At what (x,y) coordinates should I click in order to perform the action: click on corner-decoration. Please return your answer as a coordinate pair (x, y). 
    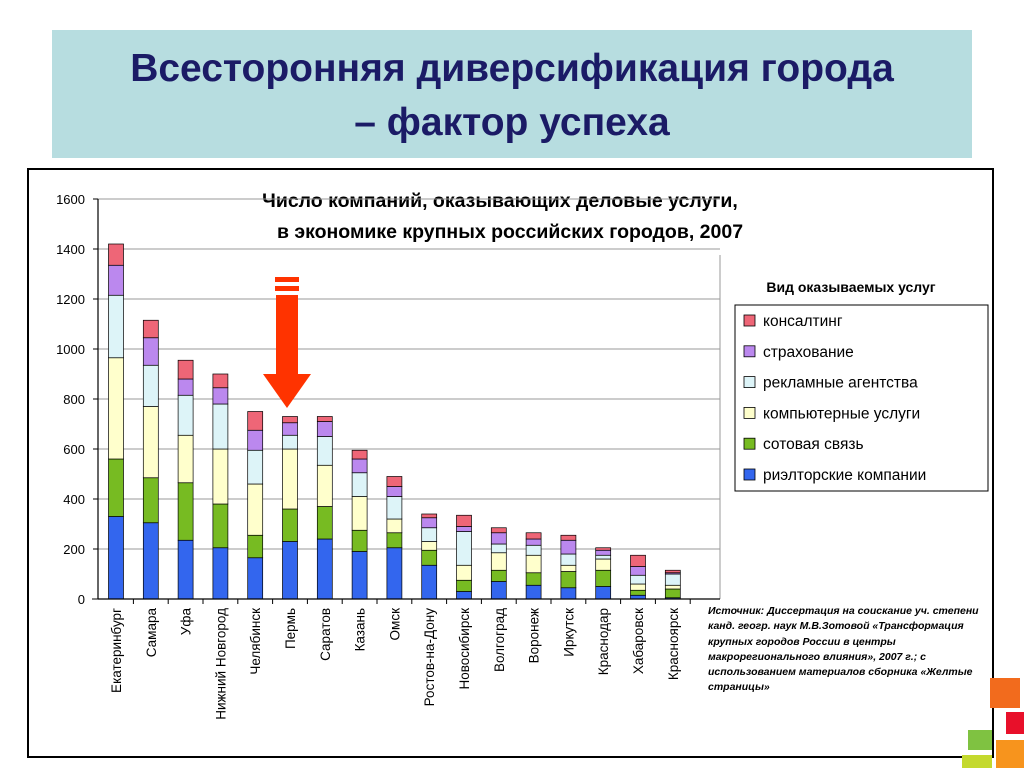
    Looking at the image, I should click on (993, 723).